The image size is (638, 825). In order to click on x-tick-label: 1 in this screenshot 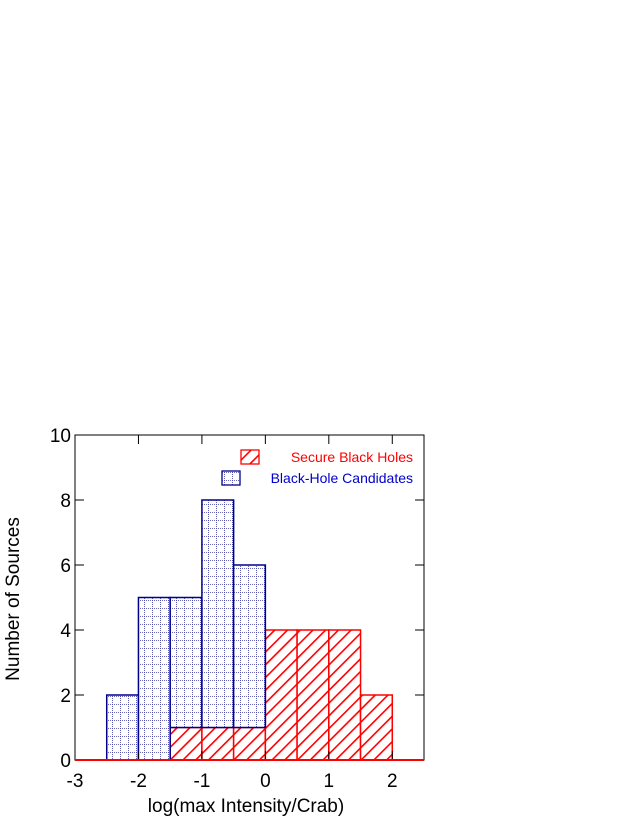, I will do `click(329, 781)`.